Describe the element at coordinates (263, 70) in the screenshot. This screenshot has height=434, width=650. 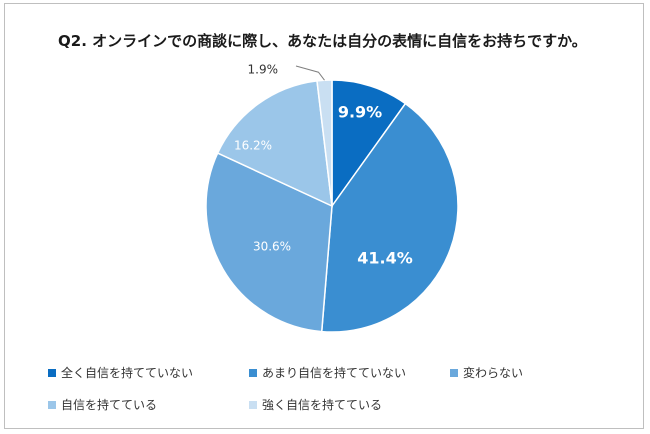
I see `data-label-5: 1.9%` at that location.